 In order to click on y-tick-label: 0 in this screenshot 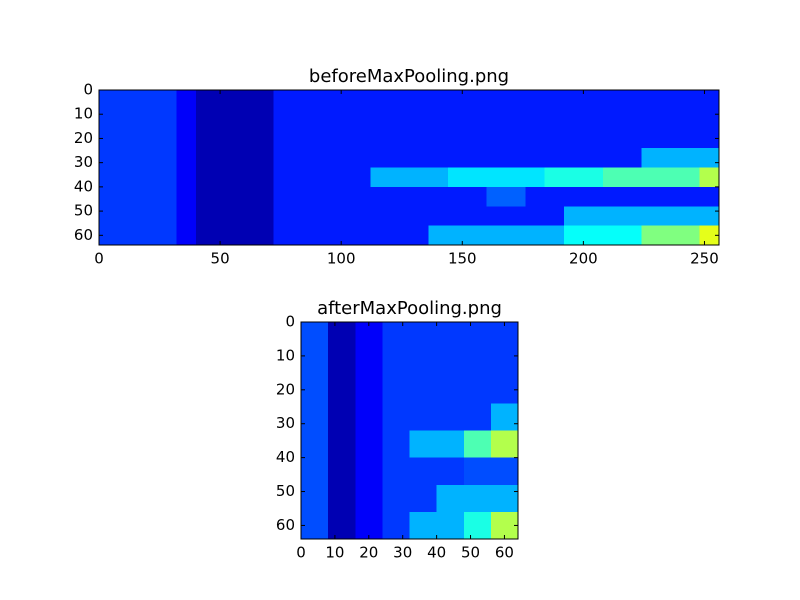, I will do `click(88, 90)`.